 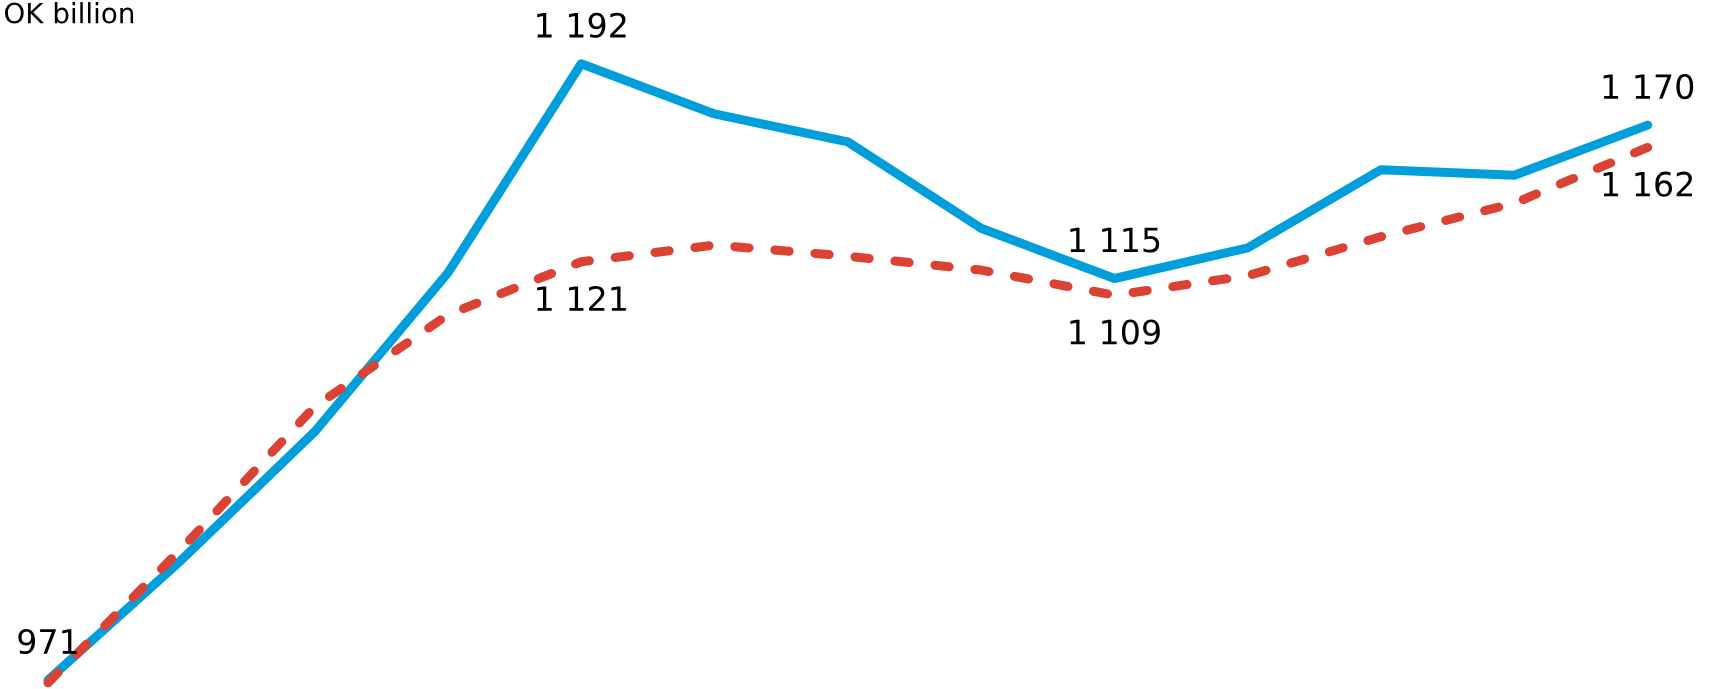 What do you see at coordinates (581, 25) in the screenshot?
I see `data-label: 1 192` at bounding box center [581, 25].